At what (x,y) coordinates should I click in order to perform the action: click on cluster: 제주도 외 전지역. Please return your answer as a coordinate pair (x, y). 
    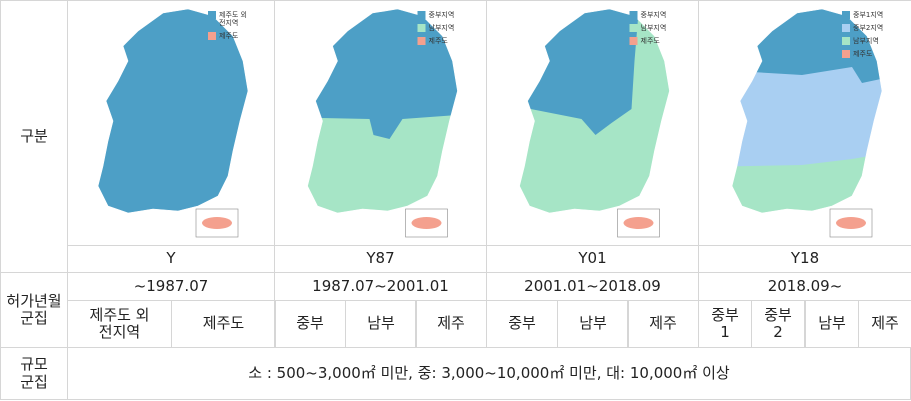
    Looking at the image, I should click on (119, 324).